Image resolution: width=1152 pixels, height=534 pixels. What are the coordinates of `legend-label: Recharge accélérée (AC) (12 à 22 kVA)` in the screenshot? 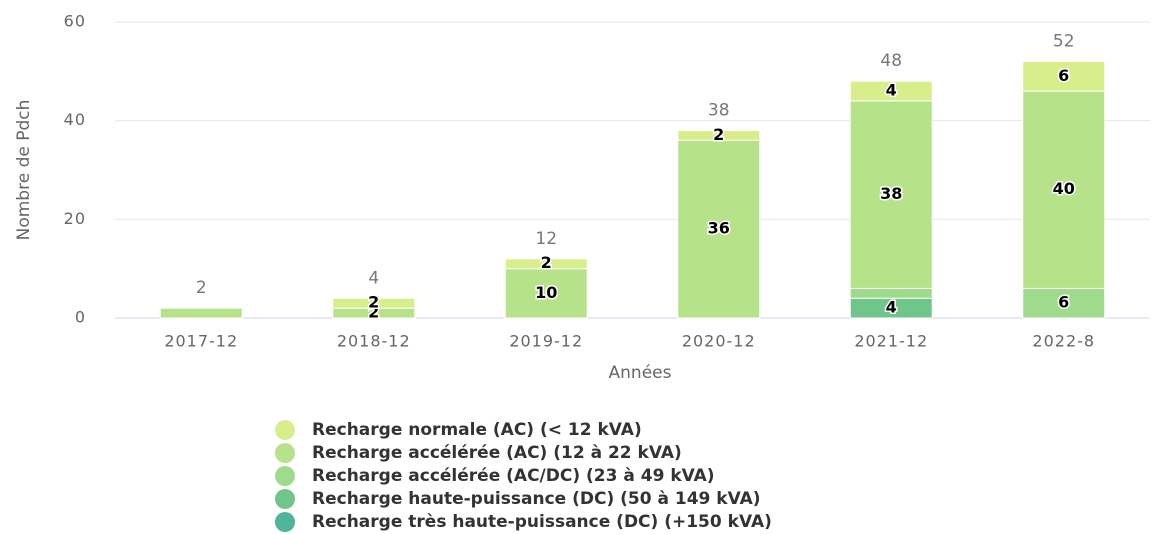 It's located at (497, 453).